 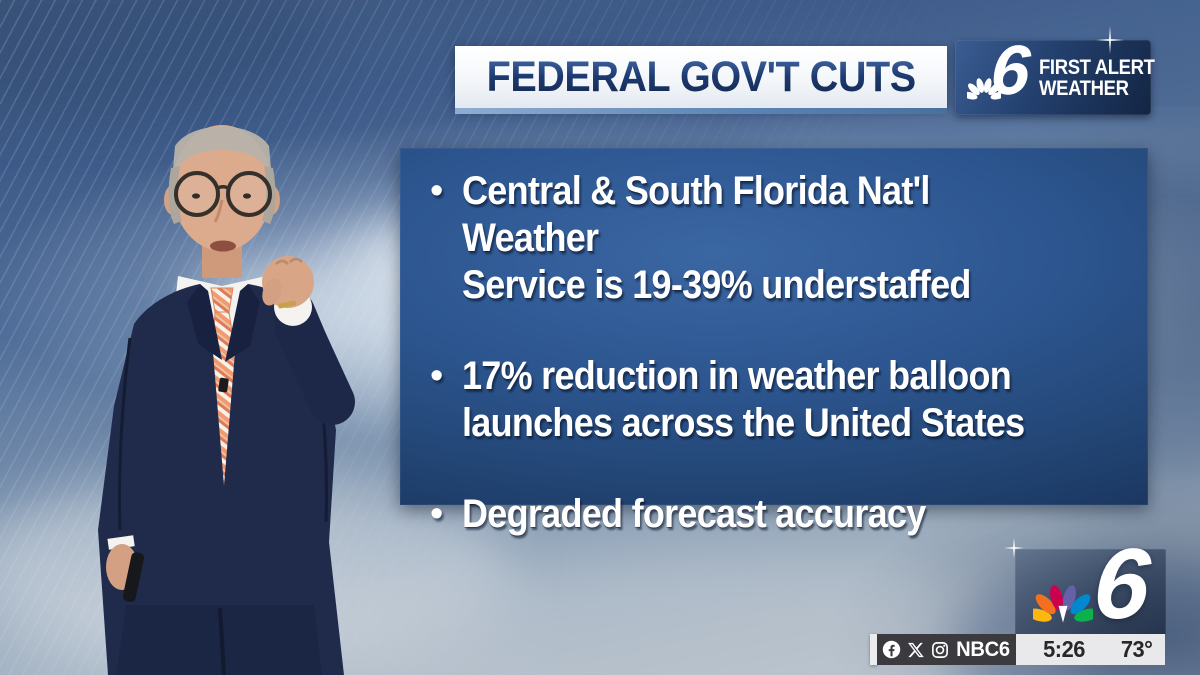 I want to click on anchor-hair, so click(x=222, y=153).